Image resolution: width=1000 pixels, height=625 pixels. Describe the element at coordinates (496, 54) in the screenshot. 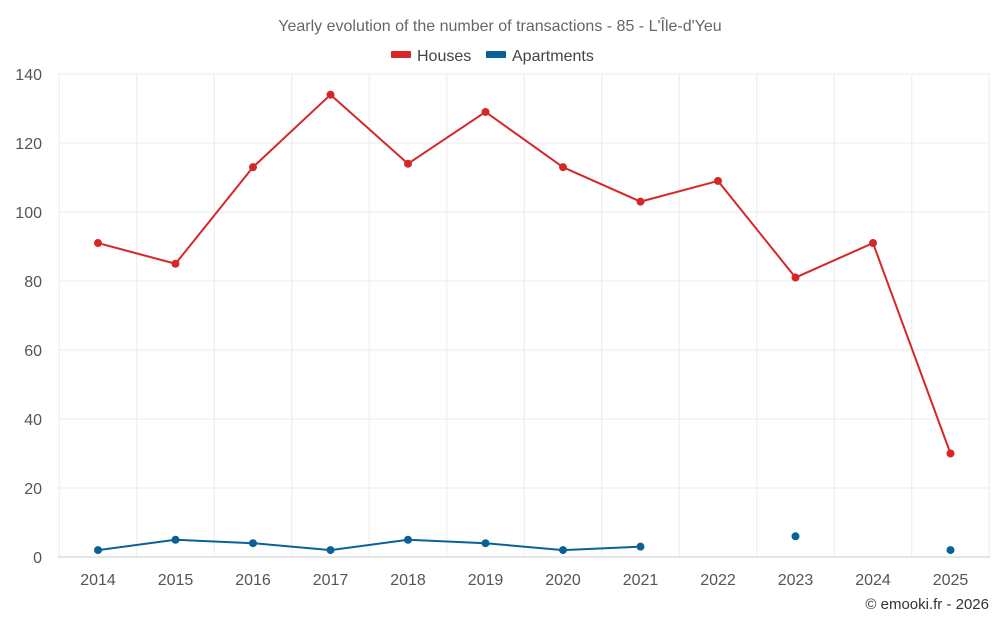

I see `legend-swatch-apartments` at that location.